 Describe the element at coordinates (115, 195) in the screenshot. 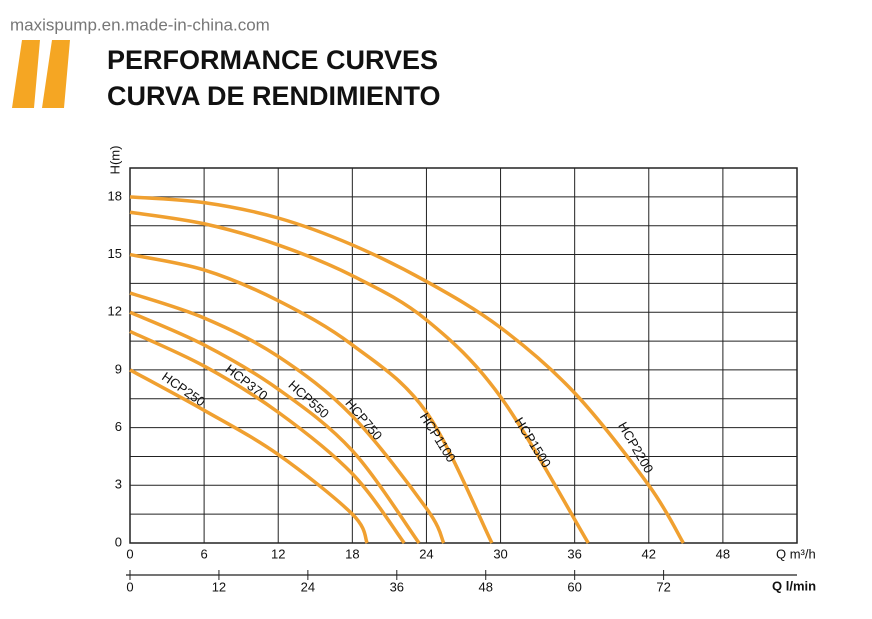

I see `y-tick-label: 18` at that location.